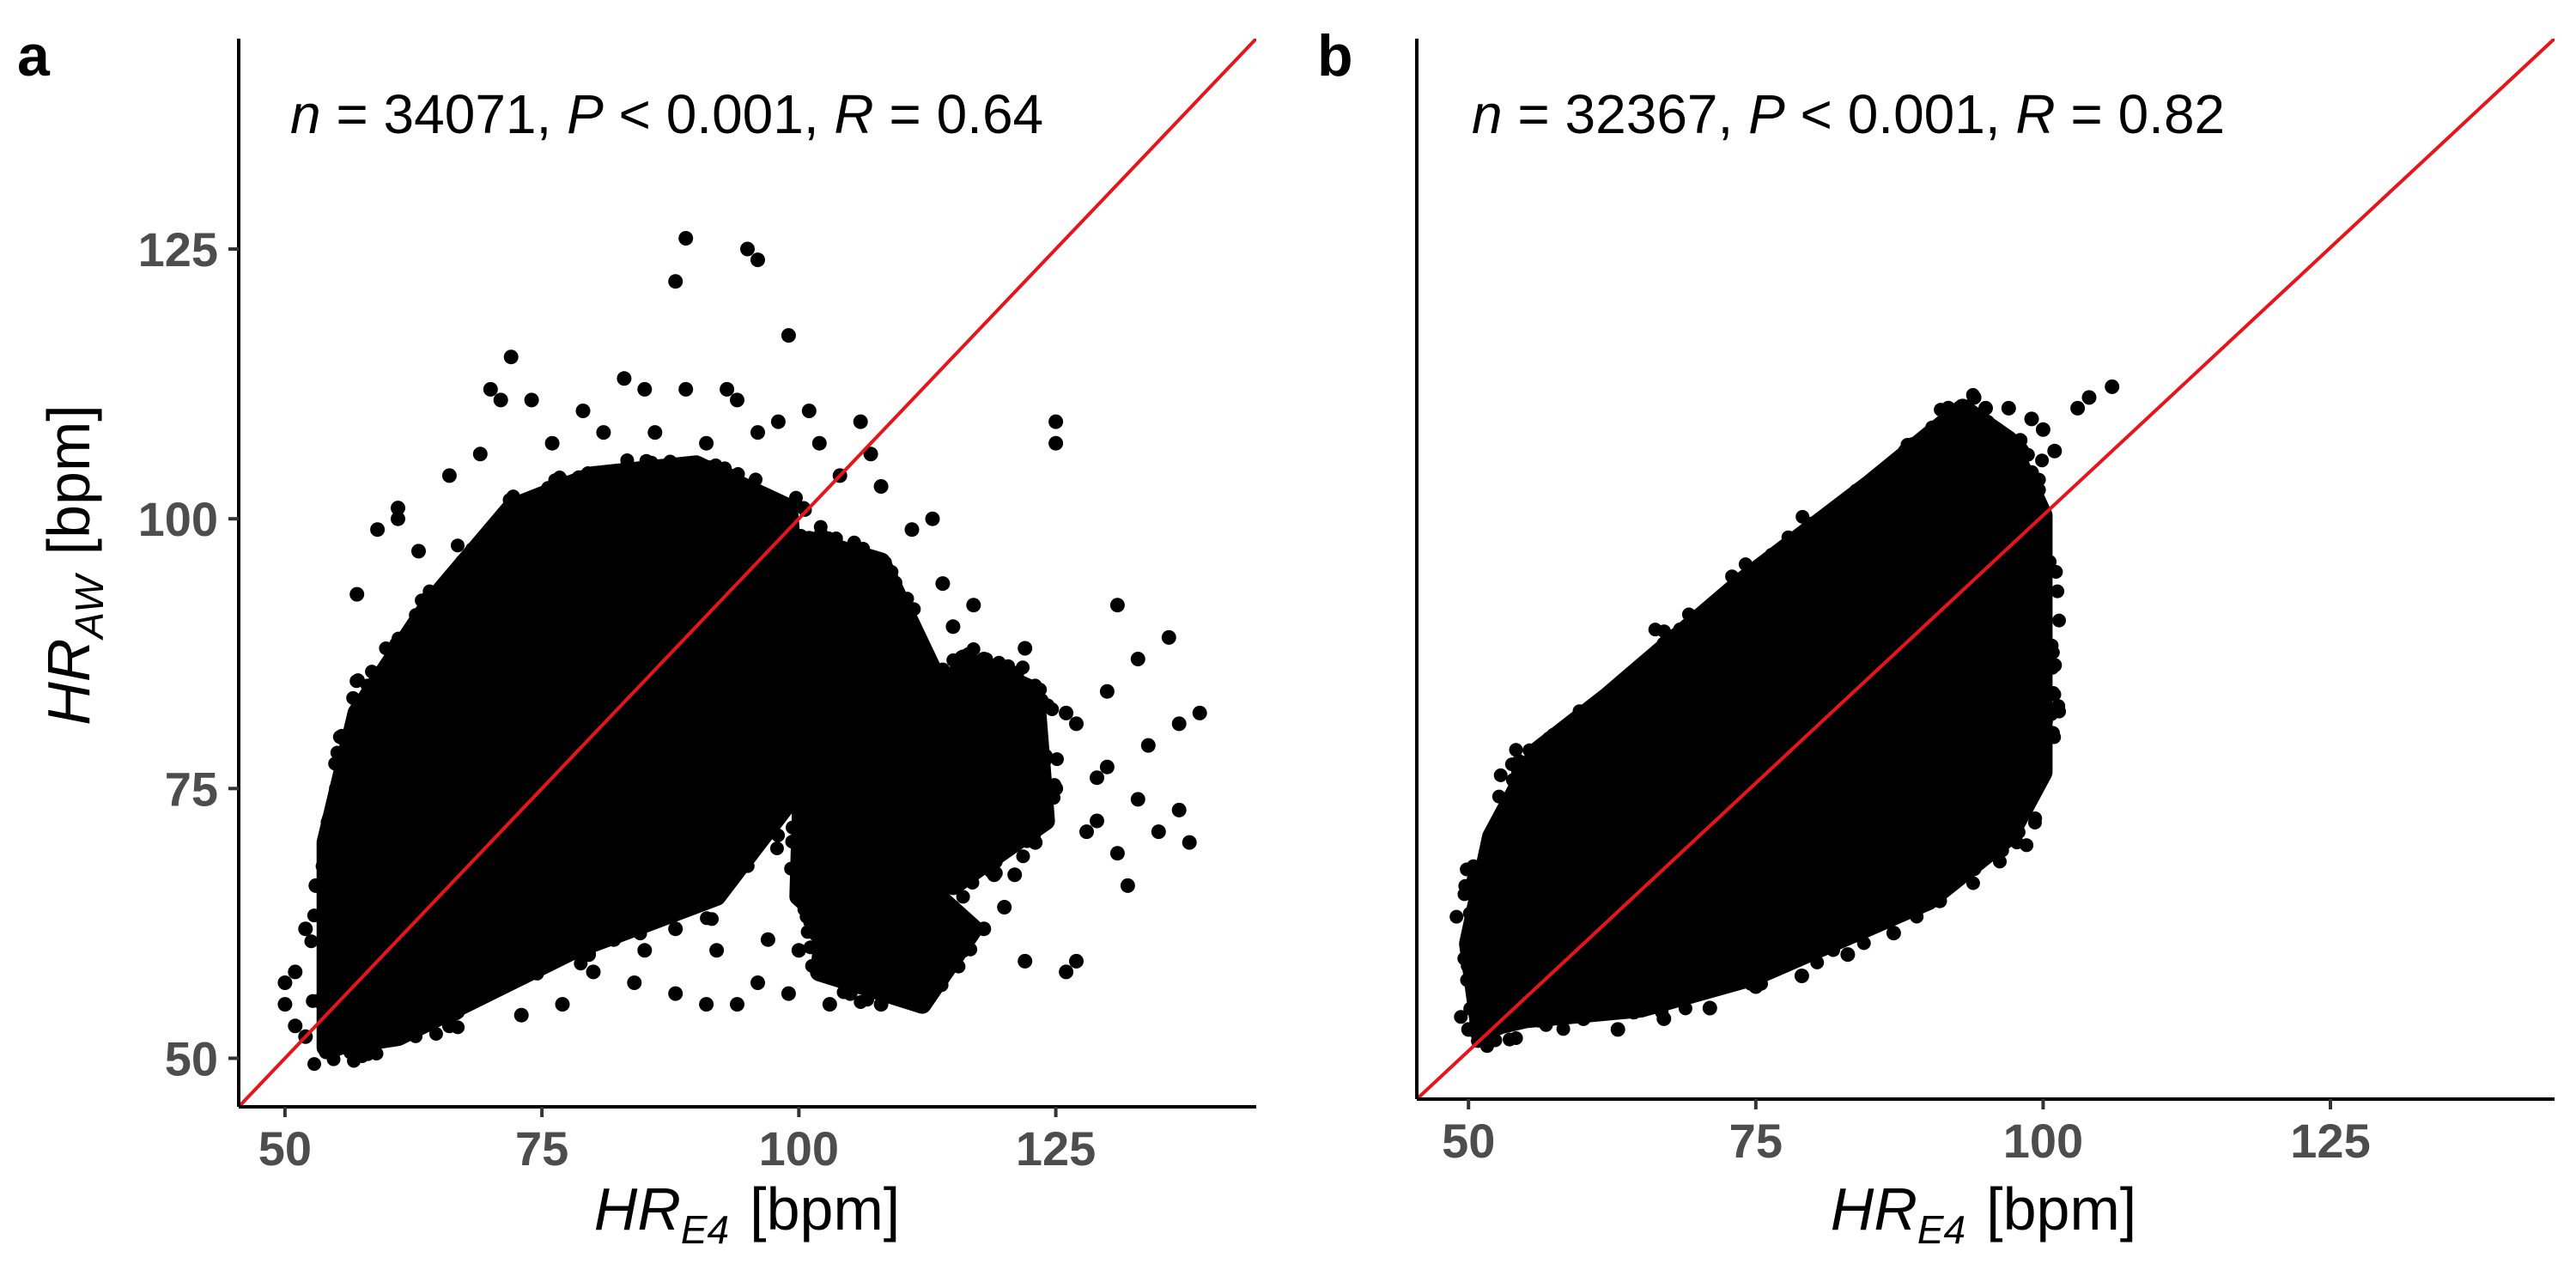 Image resolution: width=2576 pixels, height=1288 pixels. I want to click on panel-b-ticks: 50 75 100 125, so click(1907, 1133).